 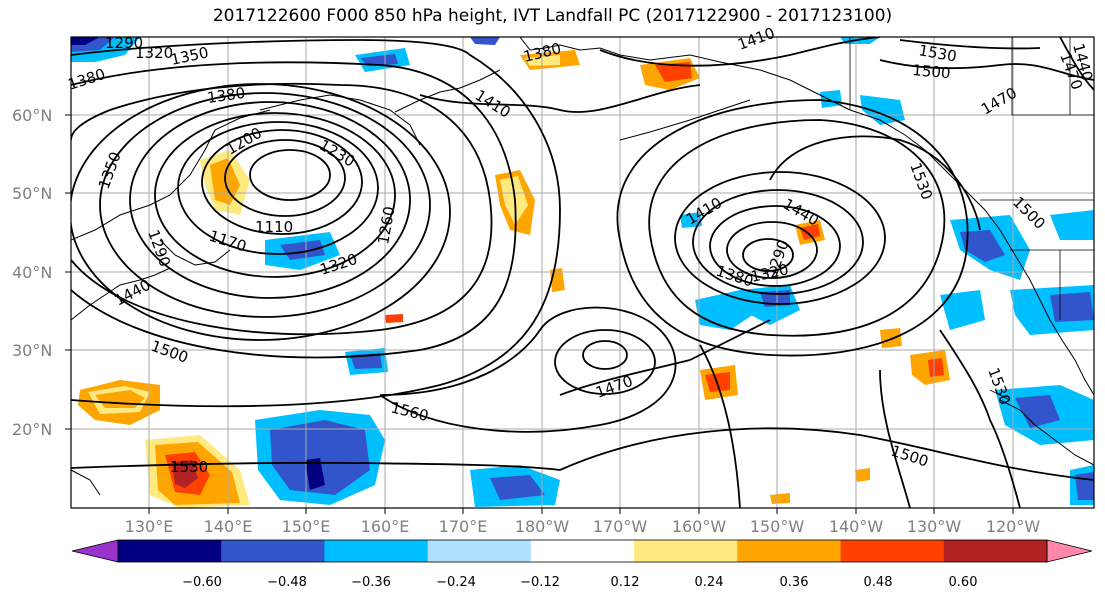 I want to click on latitude-labels: 60°N 50°N 40°N 30°N 20°N, so click(x=32, y=272).